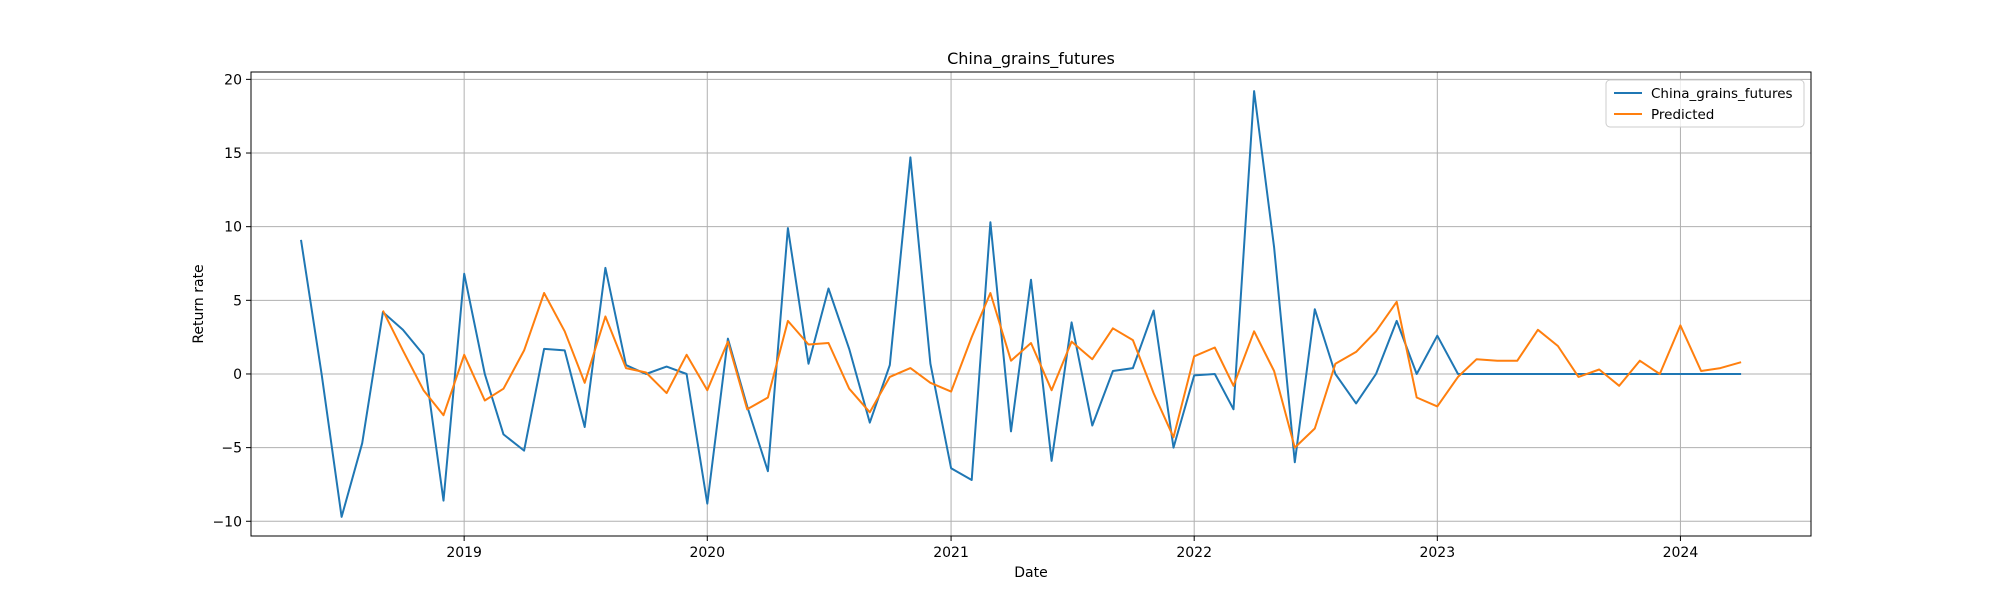  Describe the element at coordinates (199, 303) in the screenshot. I see `y-axis-label: Return rate` at that location.